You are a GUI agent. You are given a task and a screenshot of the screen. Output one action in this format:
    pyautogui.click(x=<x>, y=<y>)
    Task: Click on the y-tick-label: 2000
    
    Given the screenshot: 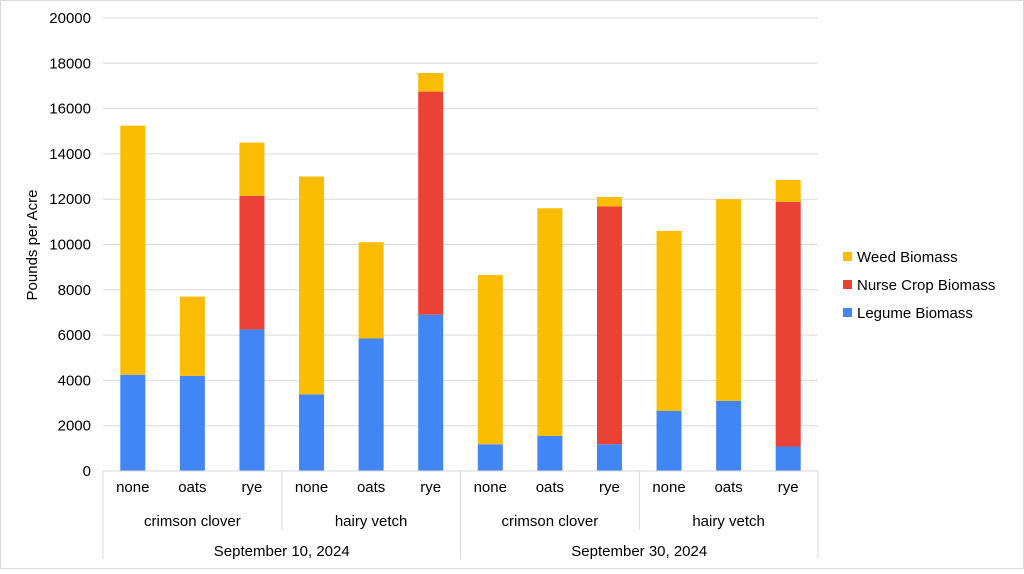 What is the action you would take?
    pyautogui.click(x=74, y=426)
    